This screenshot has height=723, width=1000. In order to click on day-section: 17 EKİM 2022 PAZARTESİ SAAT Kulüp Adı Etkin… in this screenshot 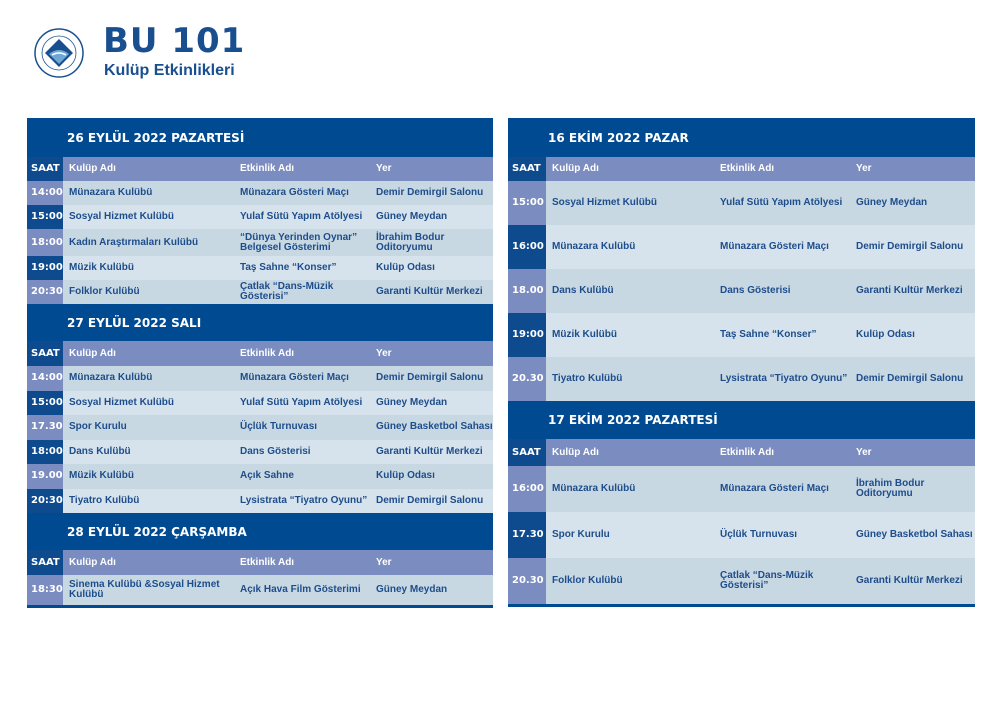, I will do `click(741, 502)`.